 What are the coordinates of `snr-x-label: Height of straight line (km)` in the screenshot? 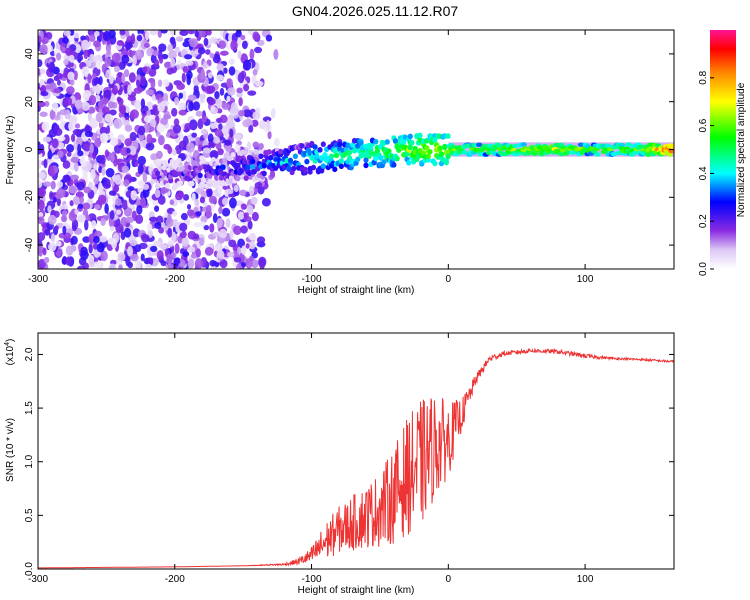 It's located at (356, 590).